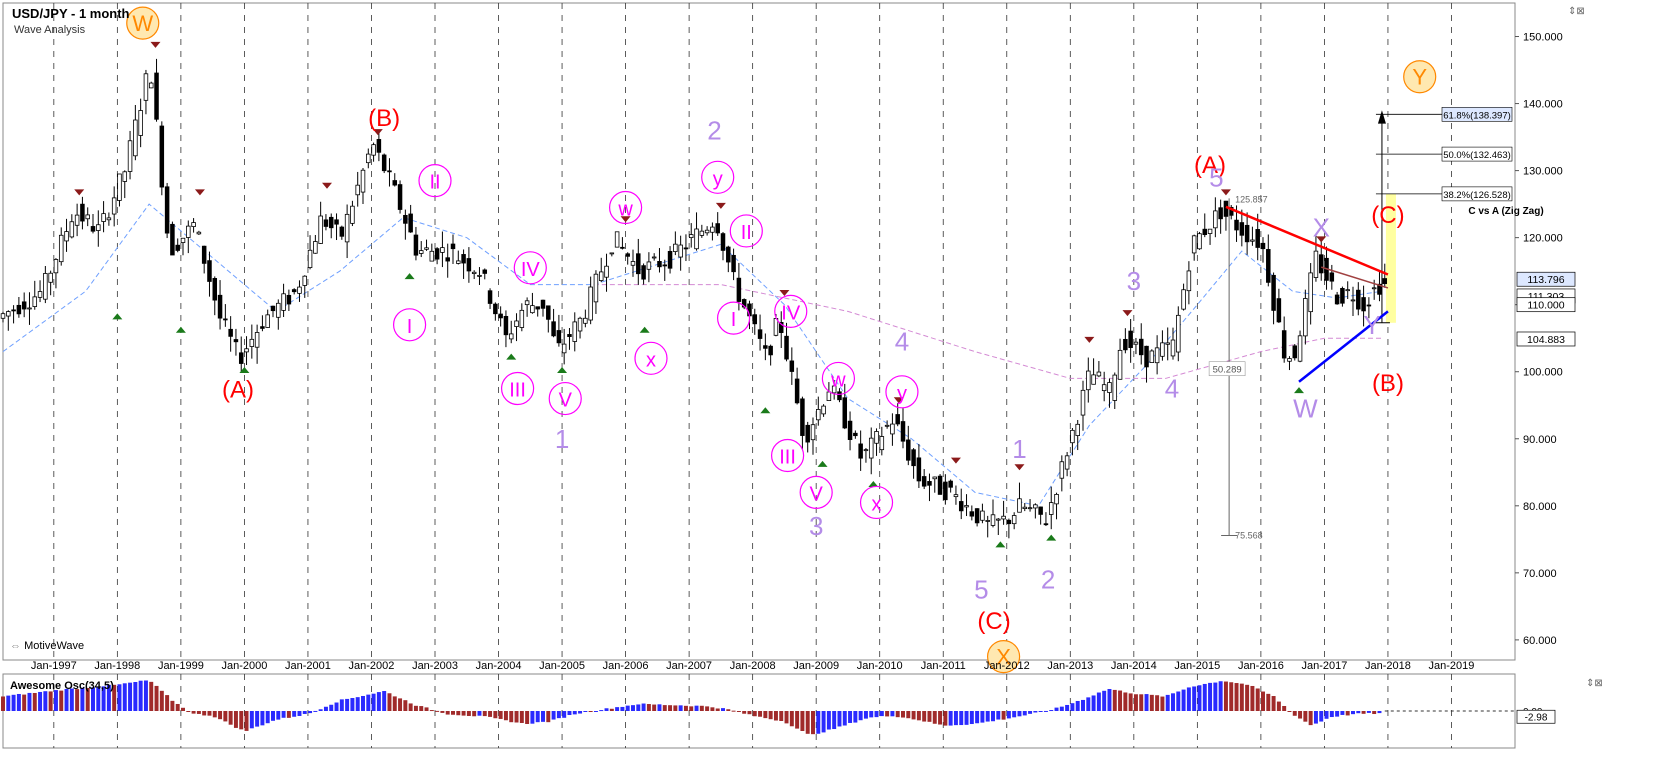 The image size is (1668, 757). What do you see at coordinates (1477, 195) in the screenshot?
I see `fib-level-label: 38.2%(126.528)` at bounding box center [1477, 195].